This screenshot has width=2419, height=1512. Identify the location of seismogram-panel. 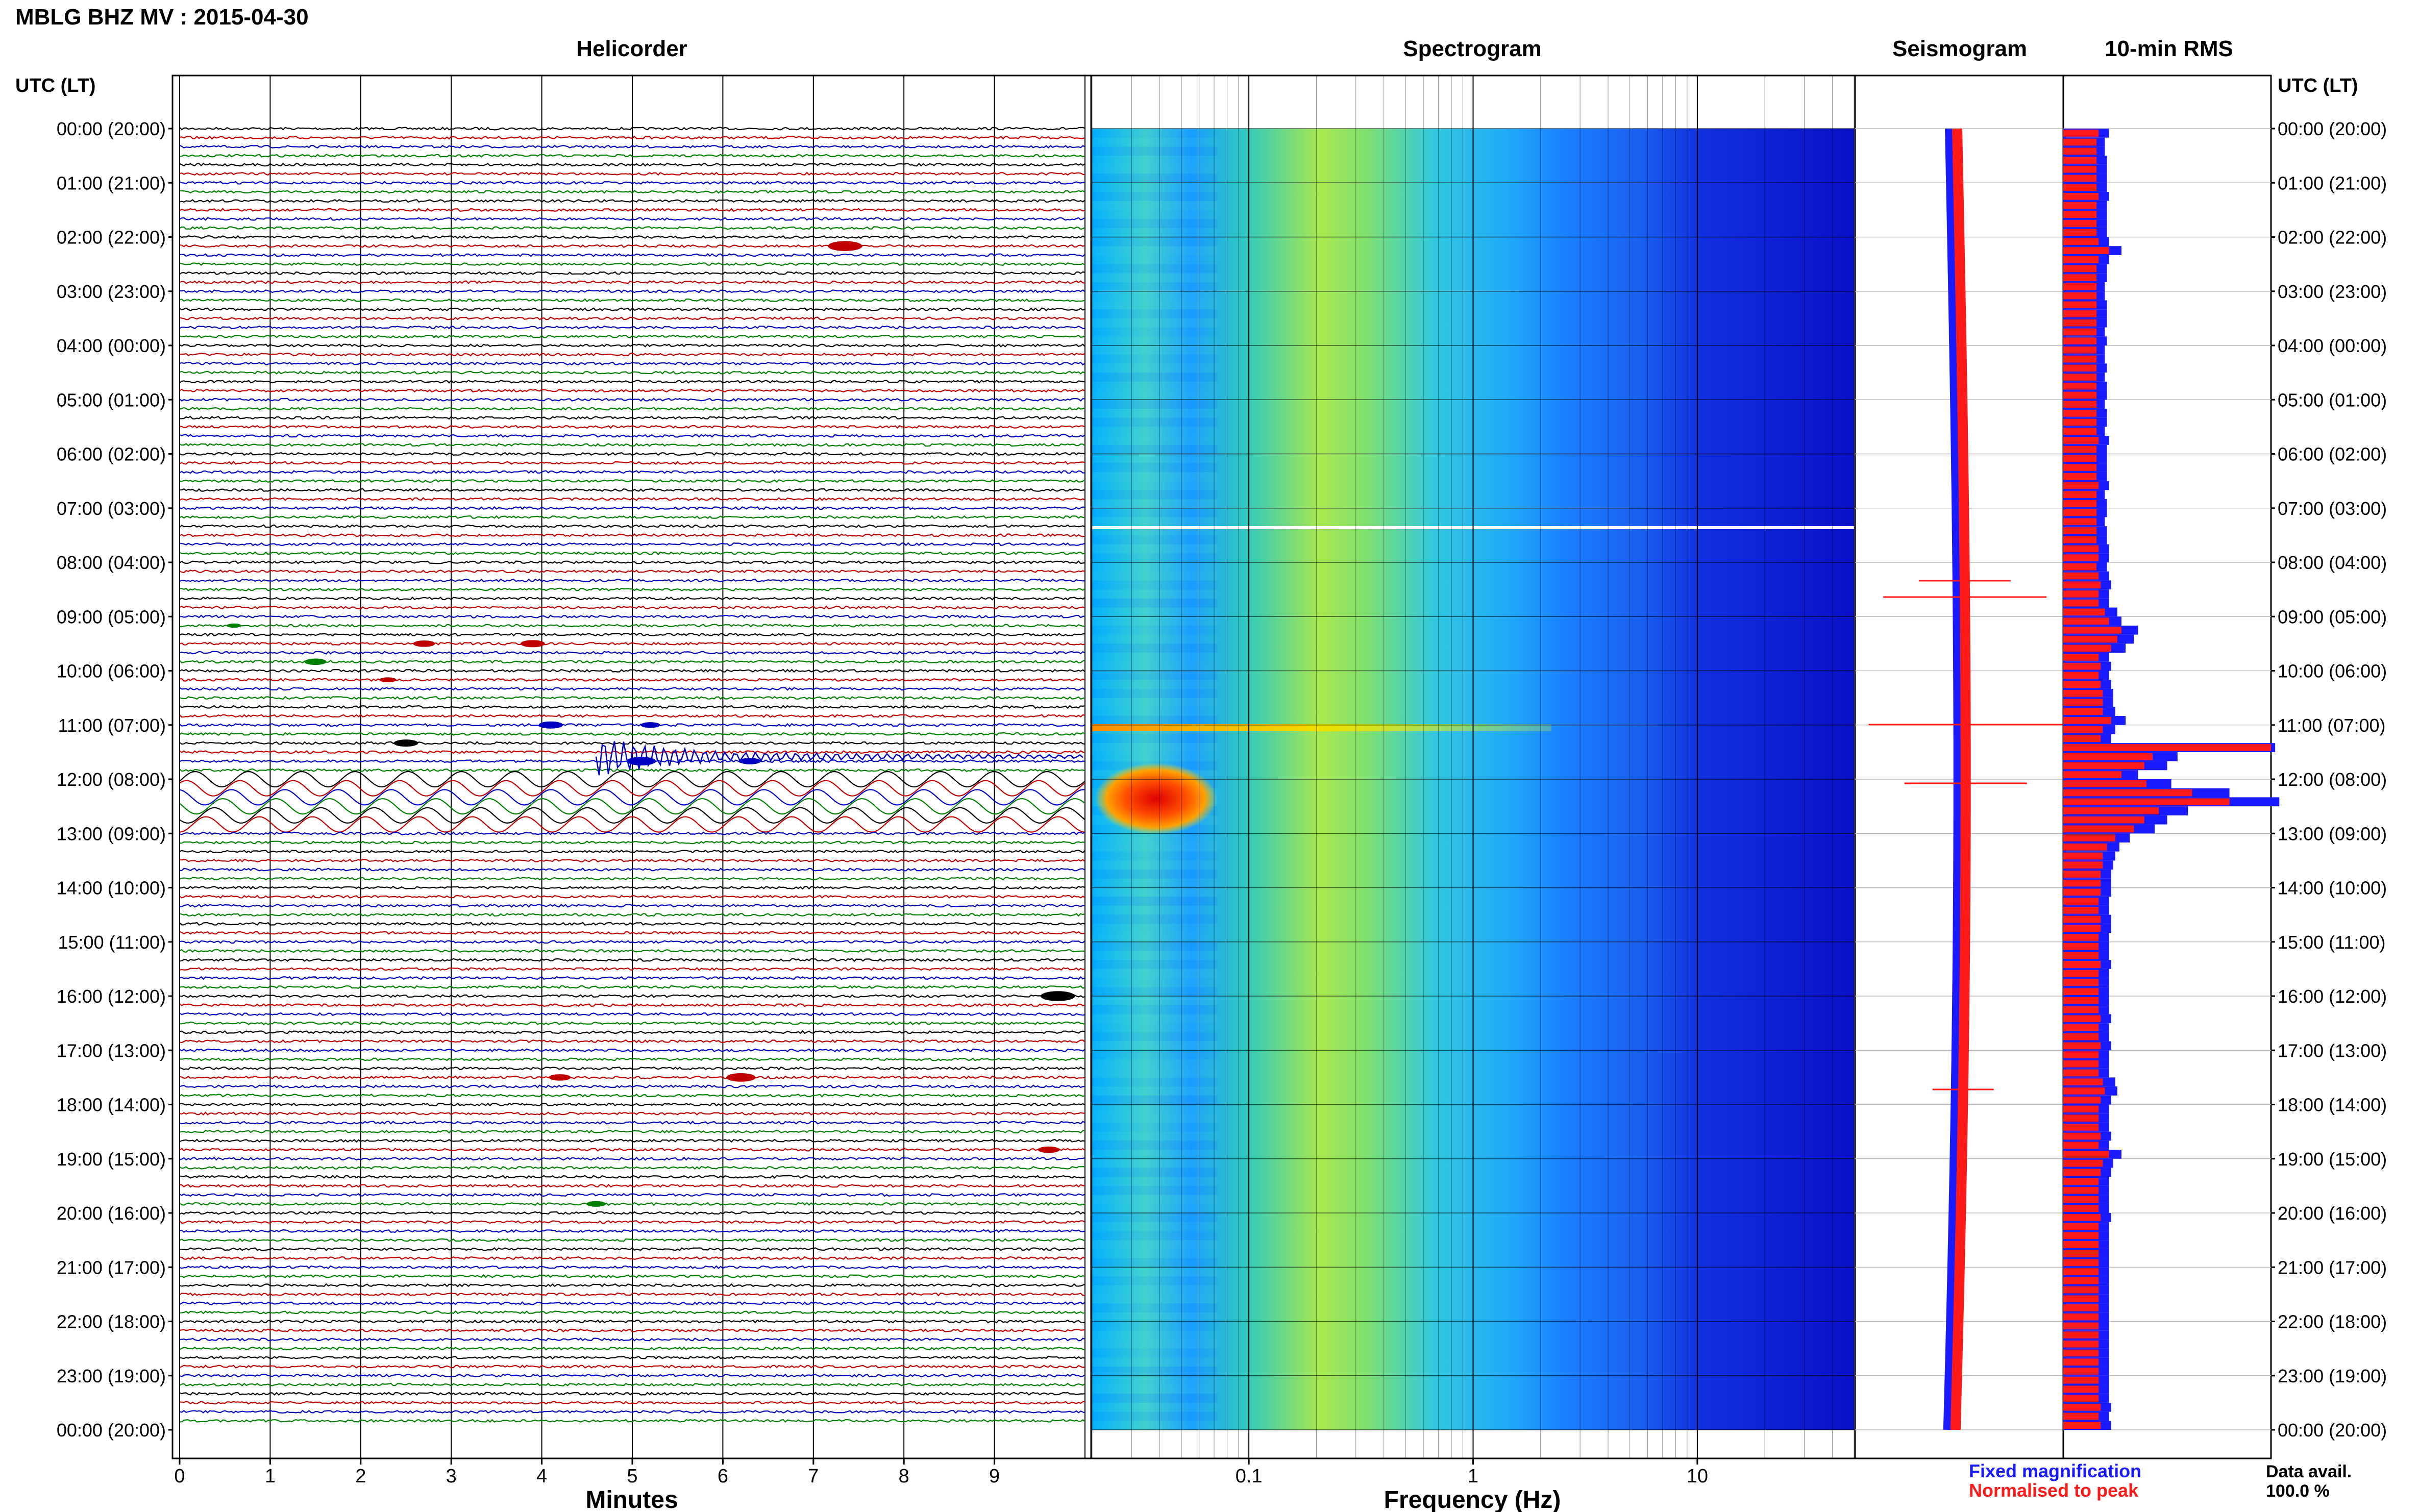
(1959, 767).